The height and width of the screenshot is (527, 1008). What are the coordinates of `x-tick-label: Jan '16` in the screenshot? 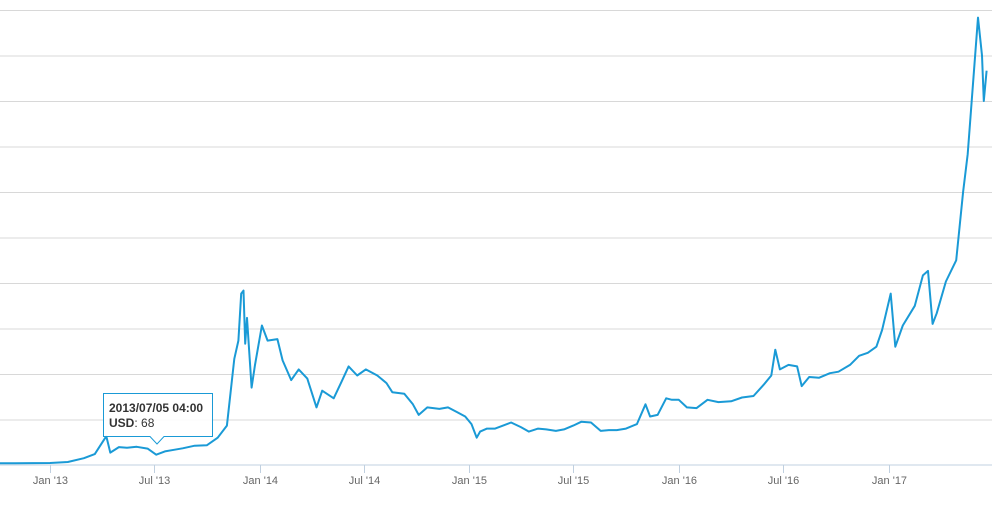 It's located at (679, 481).